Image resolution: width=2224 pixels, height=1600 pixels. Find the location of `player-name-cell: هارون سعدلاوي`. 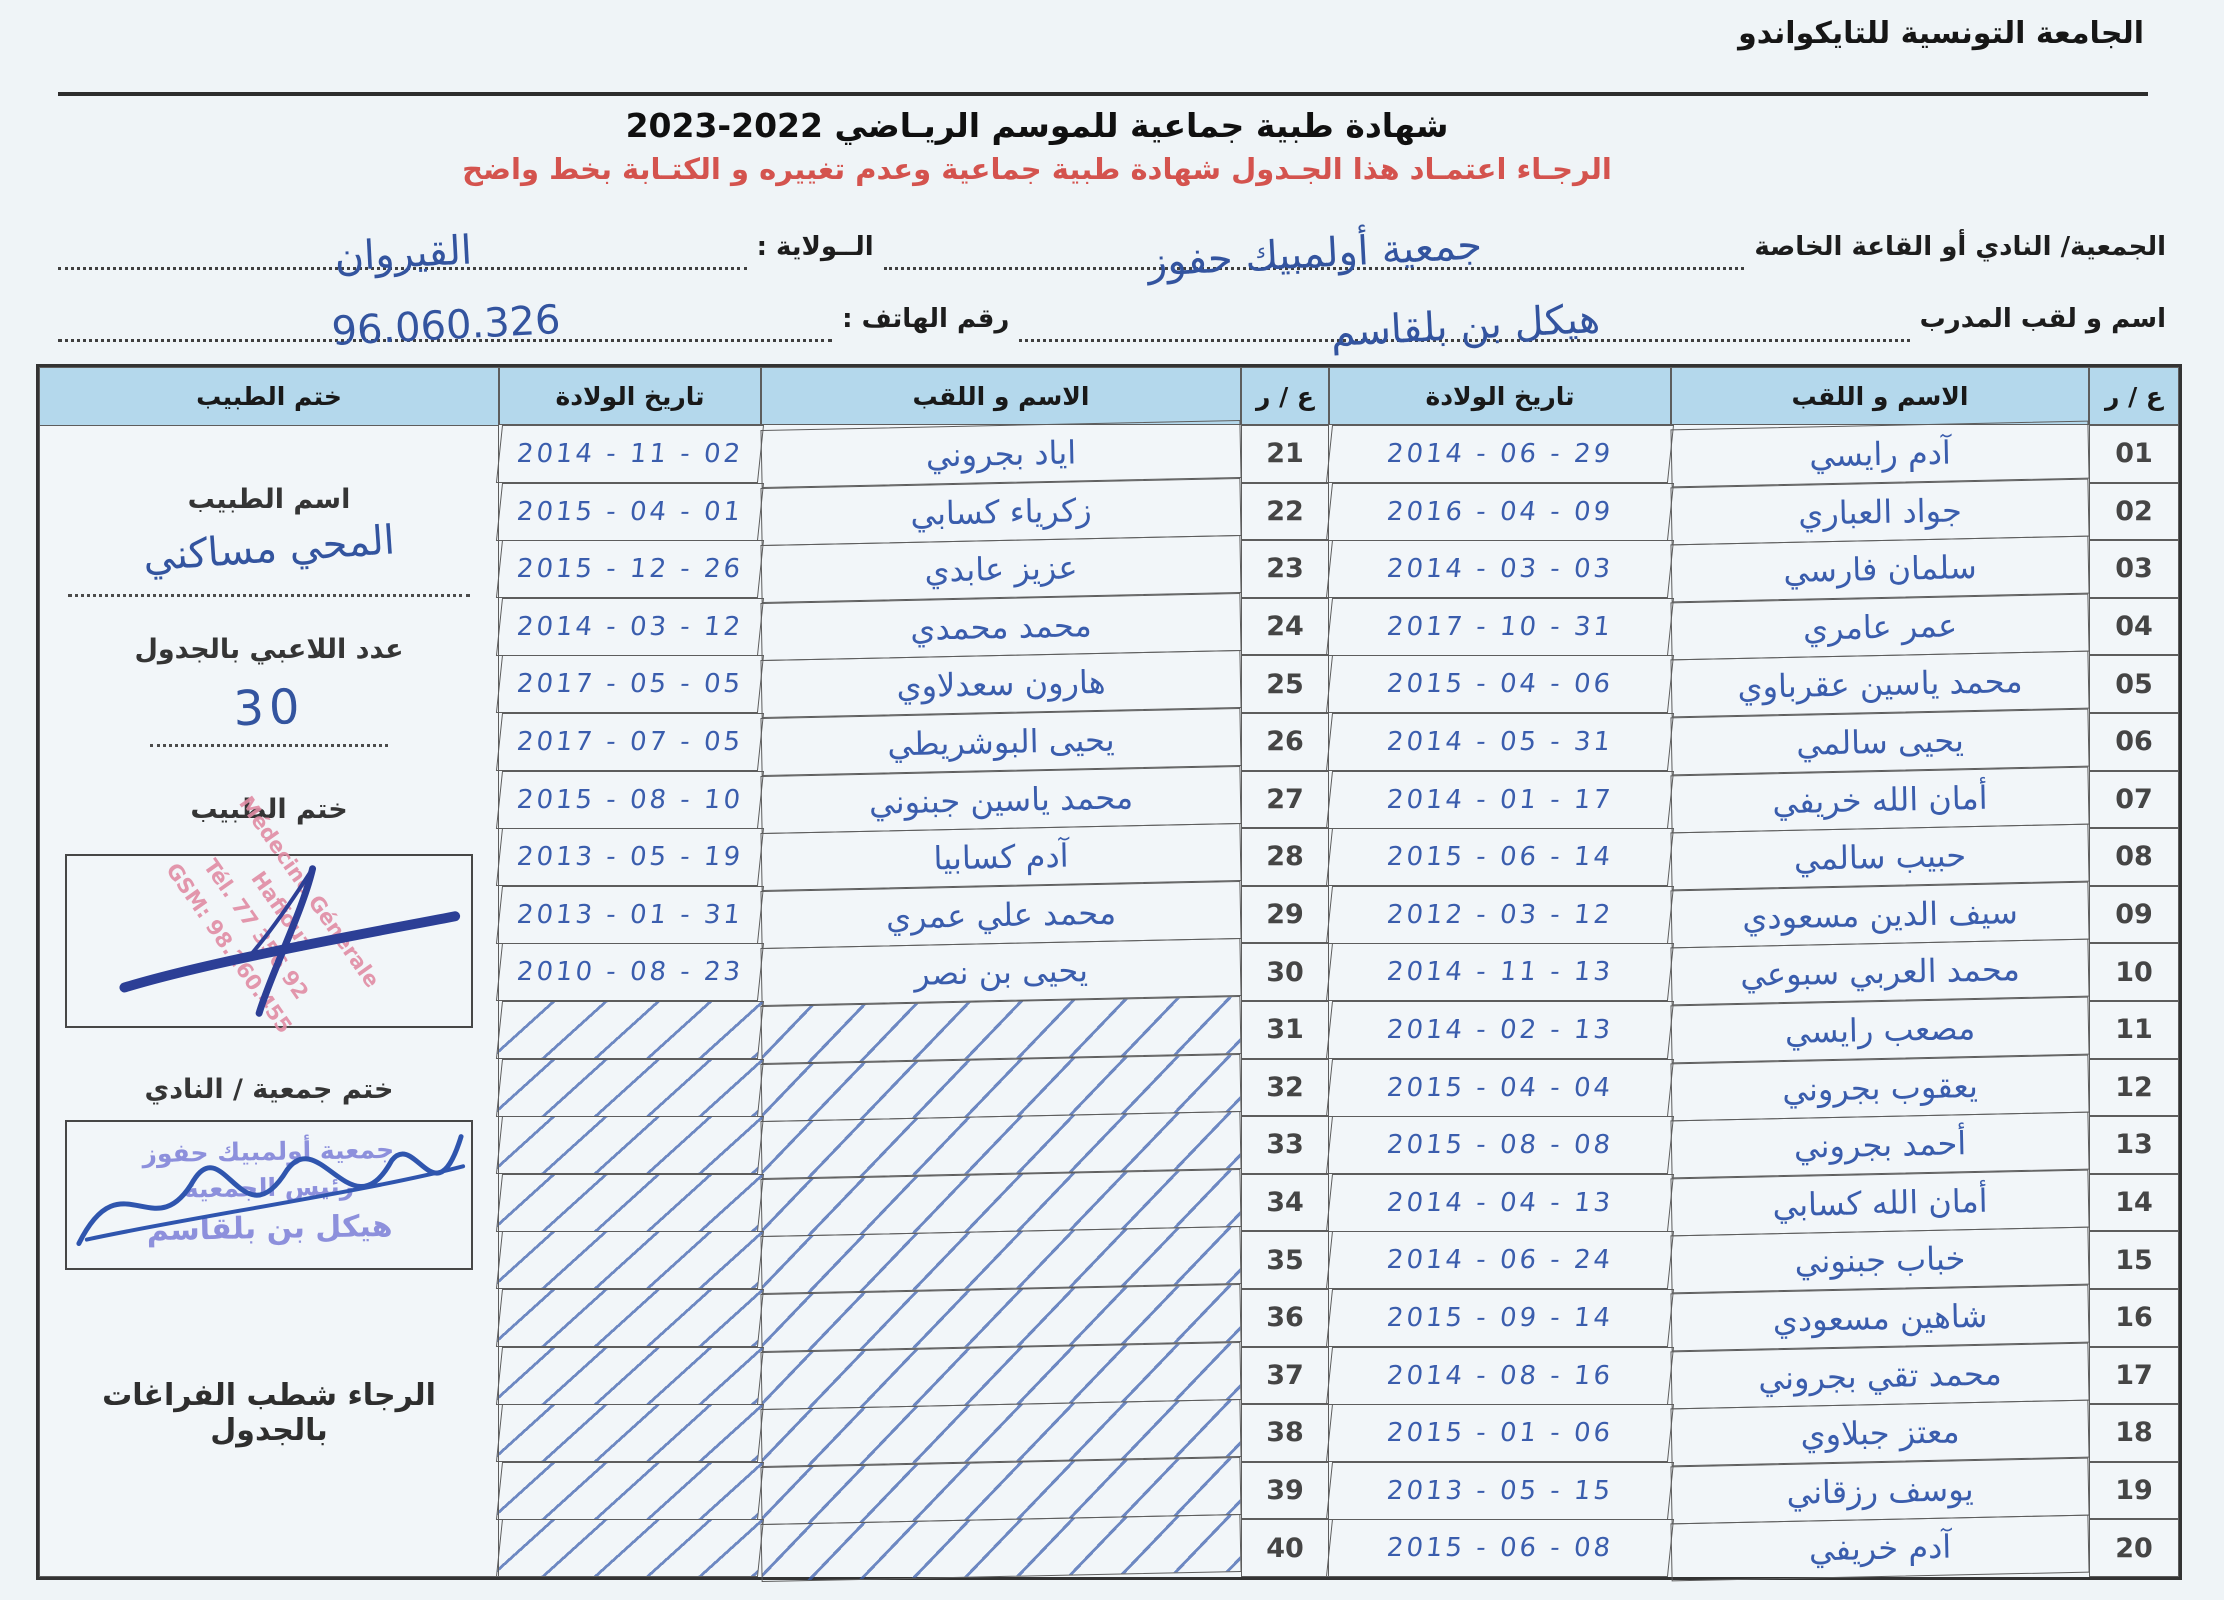

player-name-cell: هارون سعدلاوي is located at coordinates (1001, 684).